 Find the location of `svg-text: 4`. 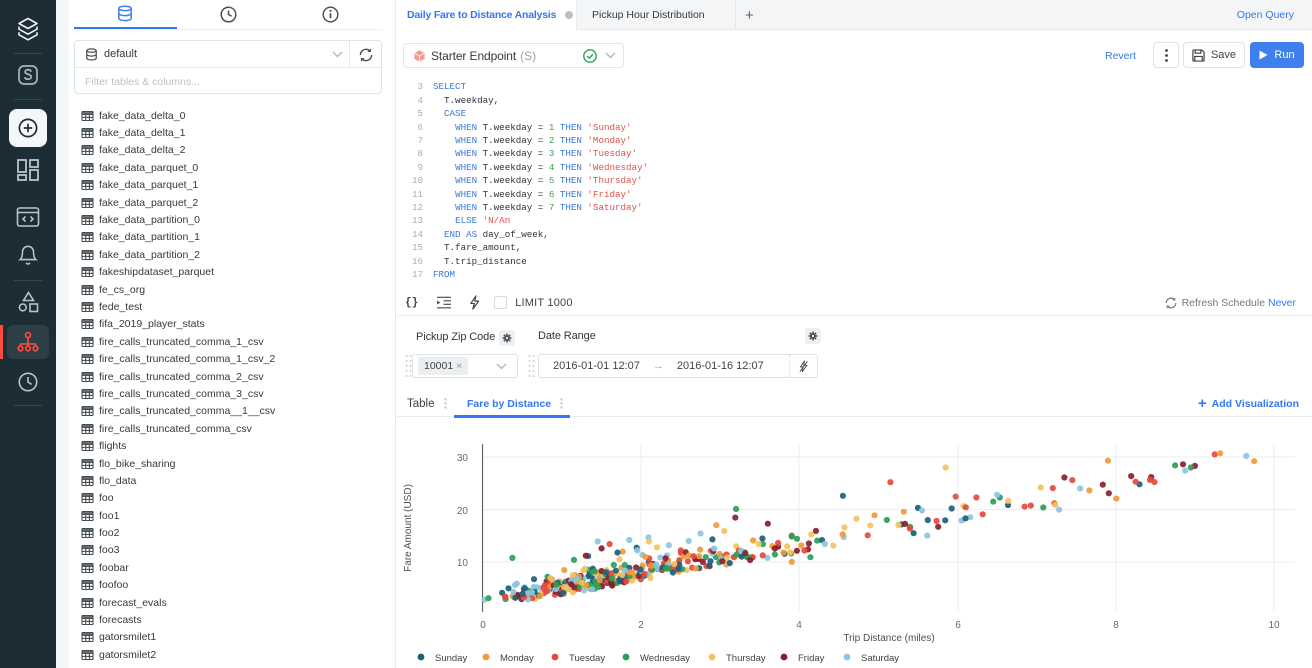

svg-text: 4 is located at coordinates (799, 625).